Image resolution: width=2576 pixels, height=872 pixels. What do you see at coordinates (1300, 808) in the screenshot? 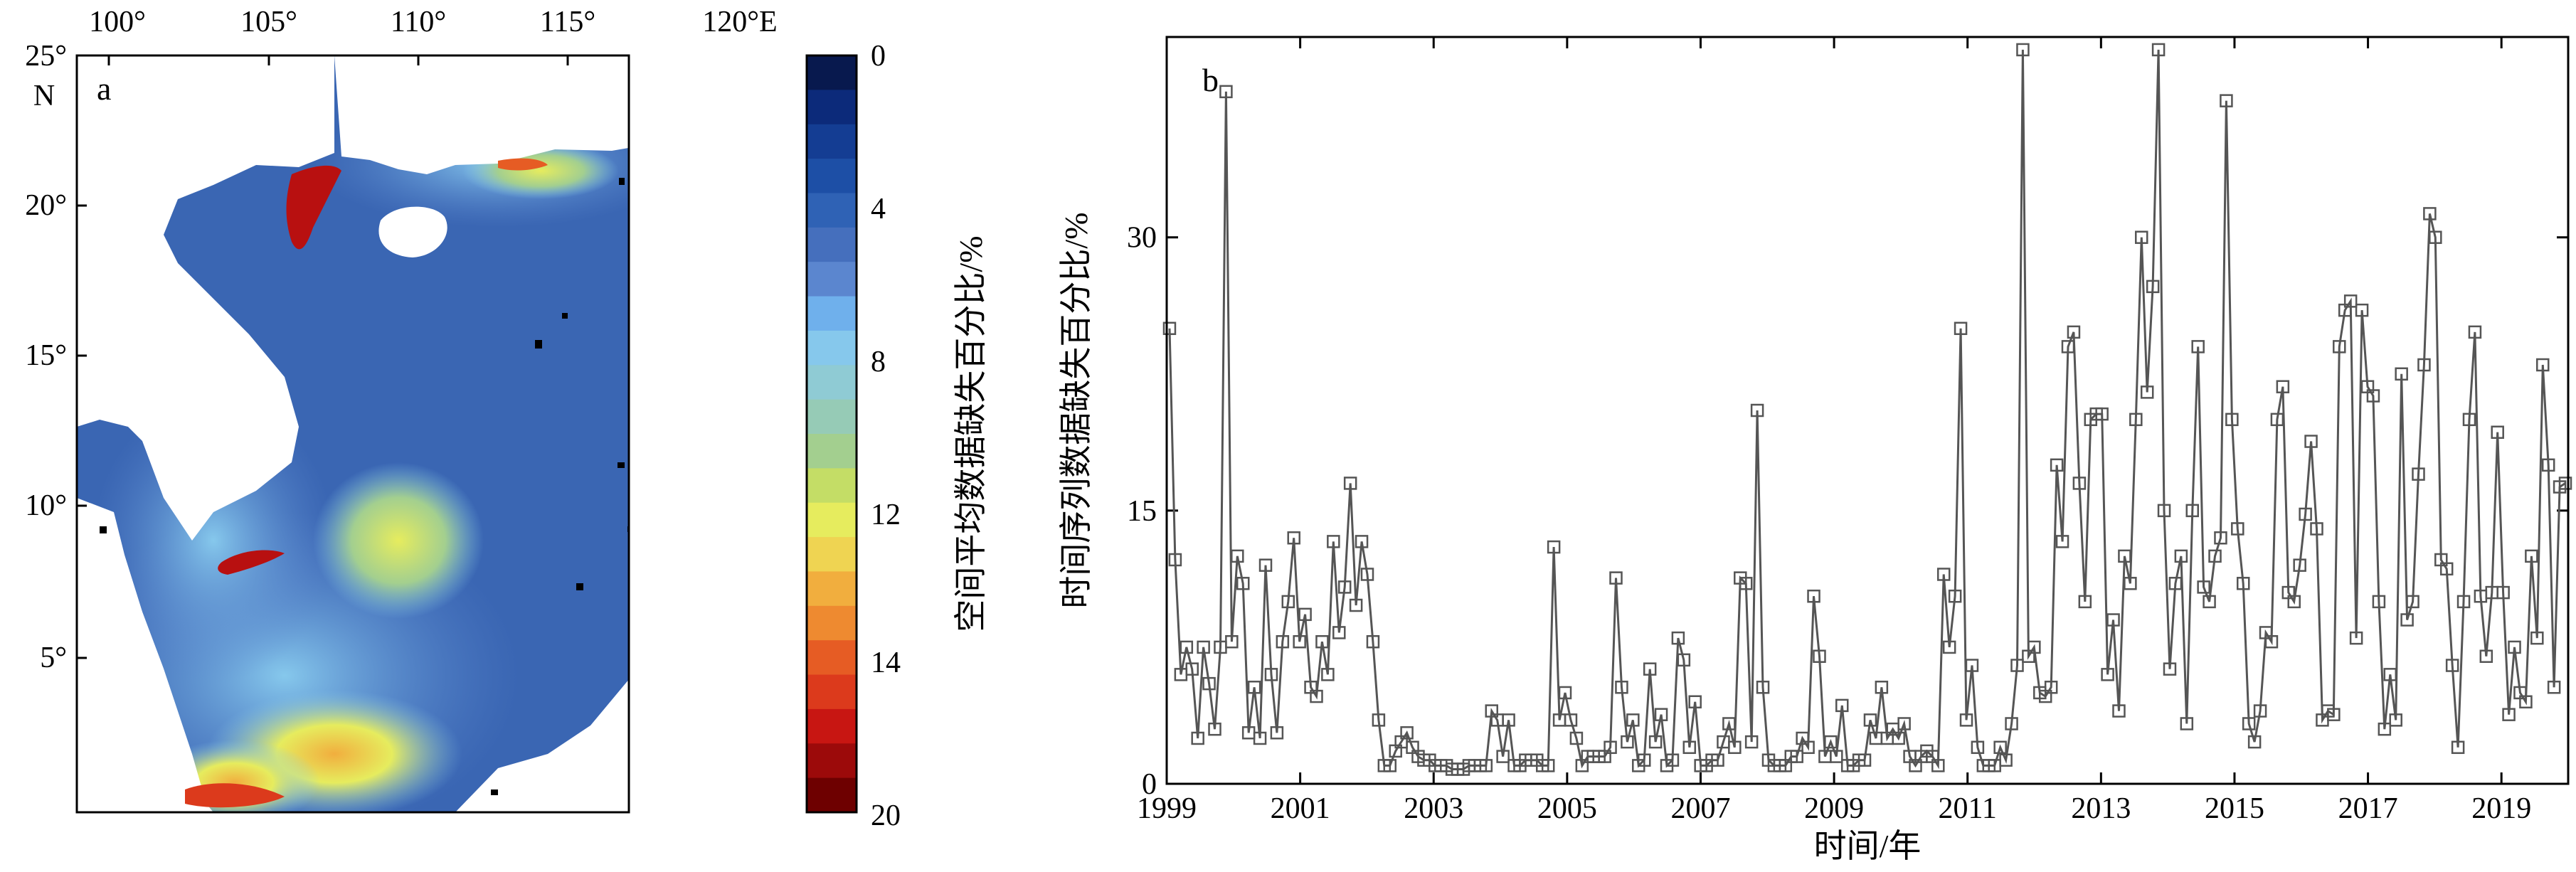
I see `x-tick-label: 2001` at bounding box center [1300, 808].